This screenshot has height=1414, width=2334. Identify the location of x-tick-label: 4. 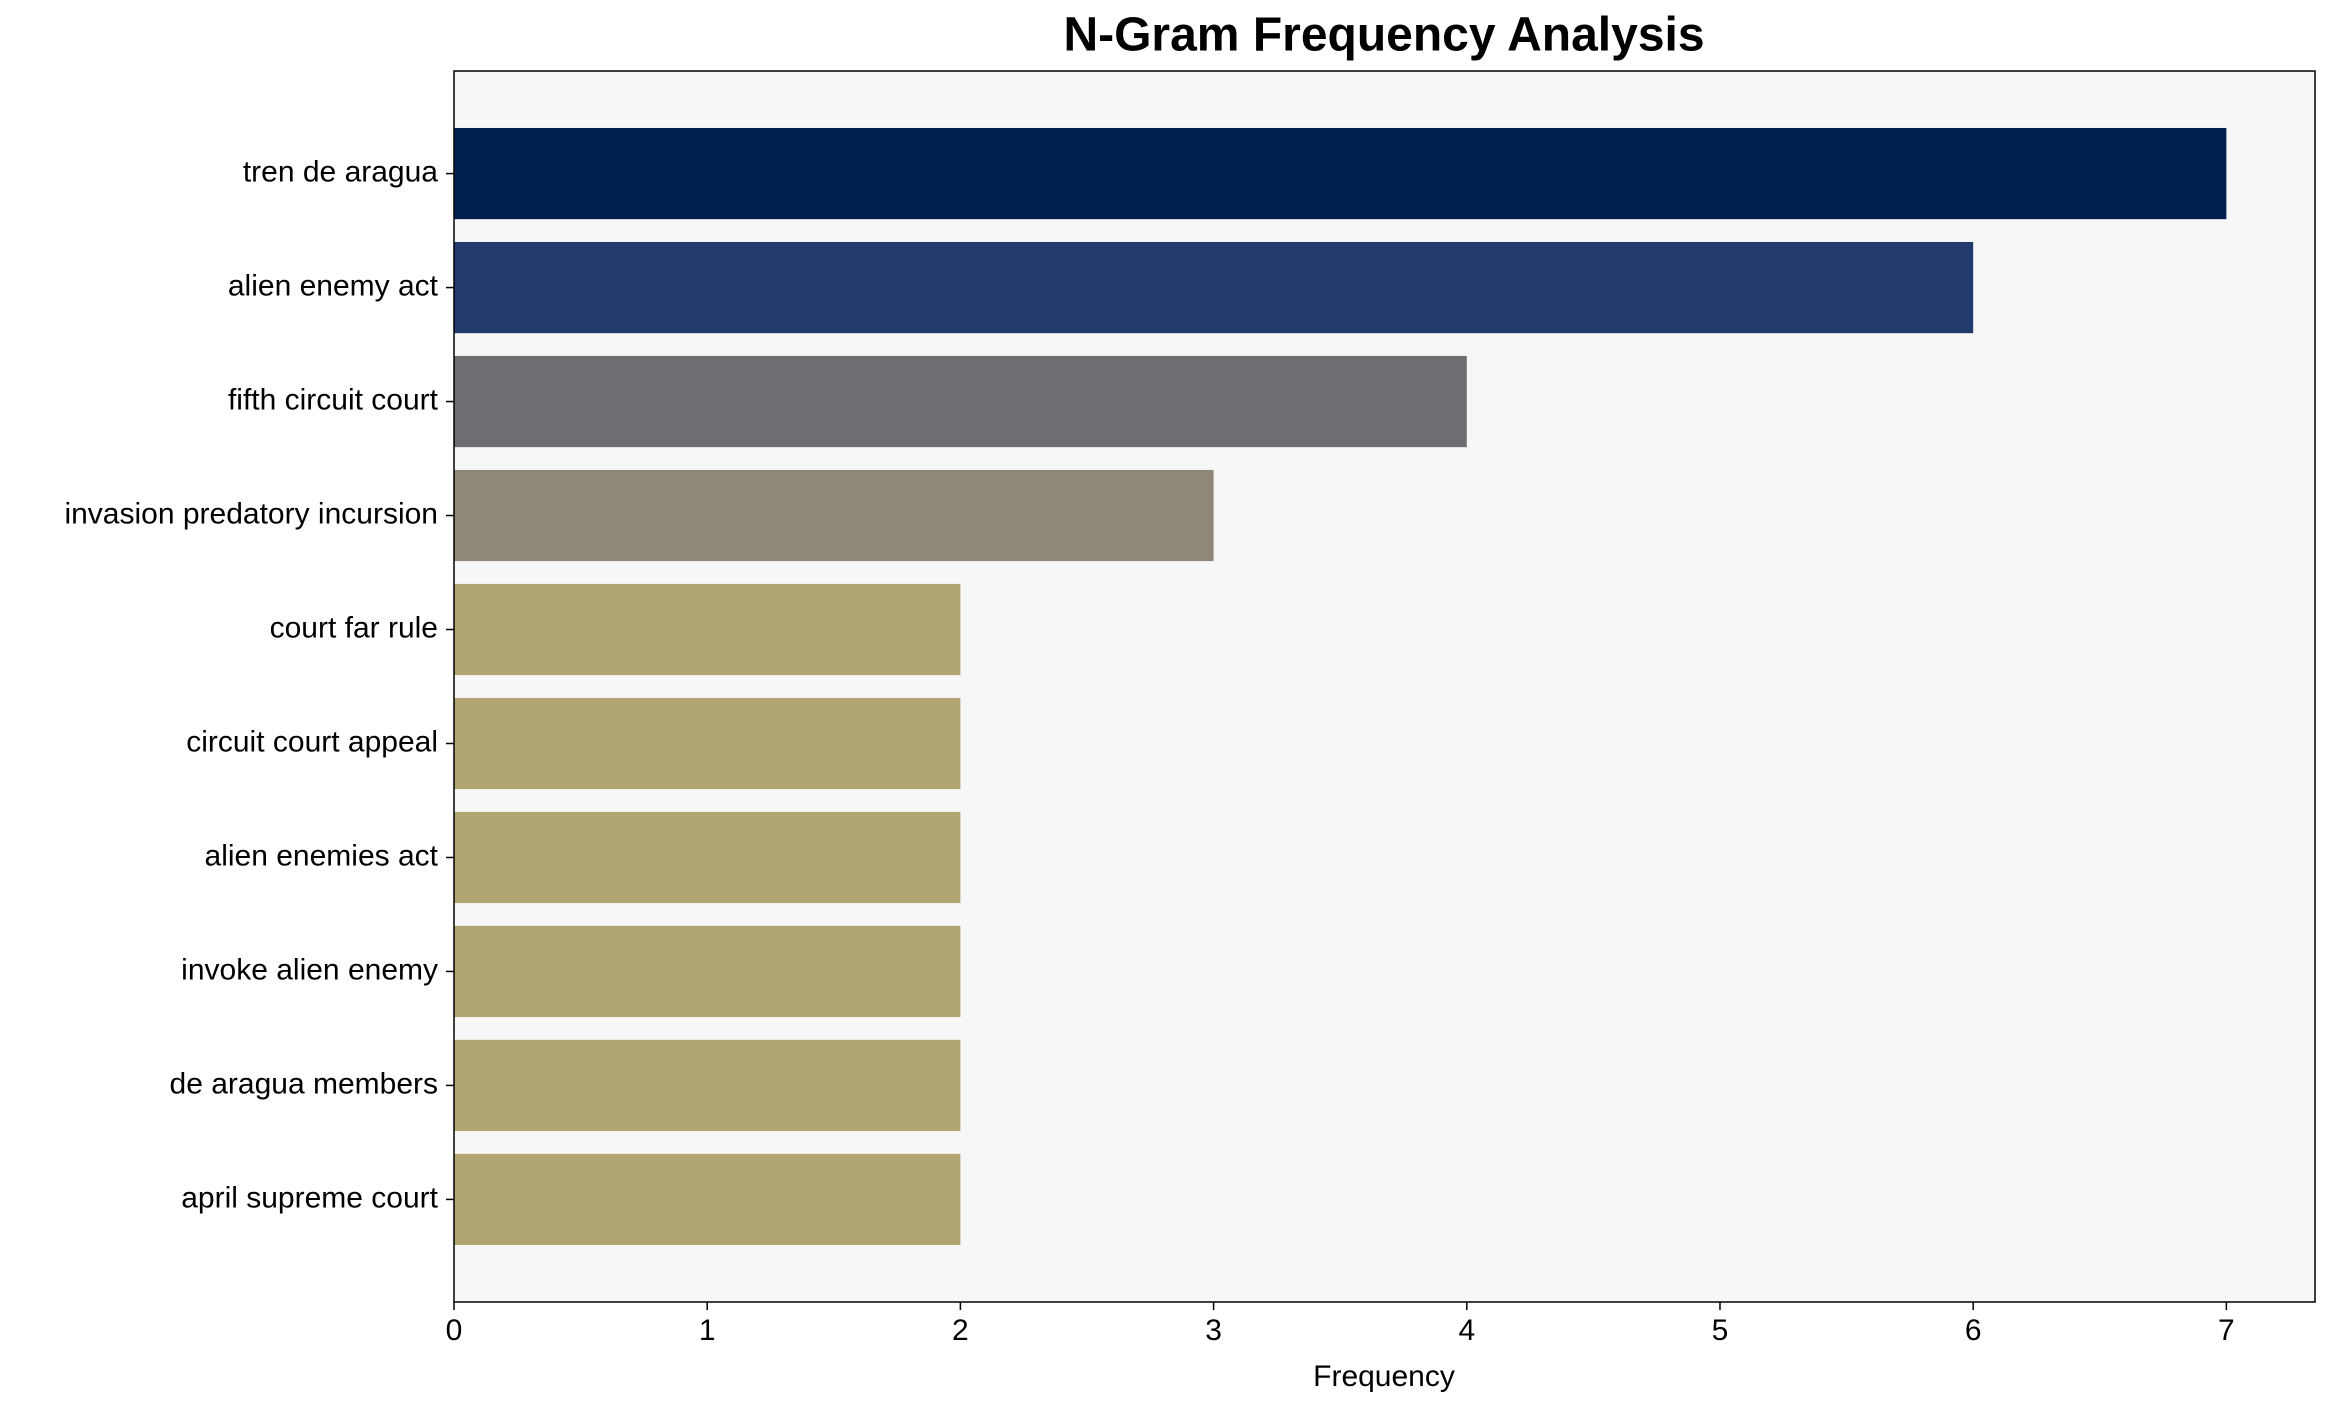
(1466, 1330).